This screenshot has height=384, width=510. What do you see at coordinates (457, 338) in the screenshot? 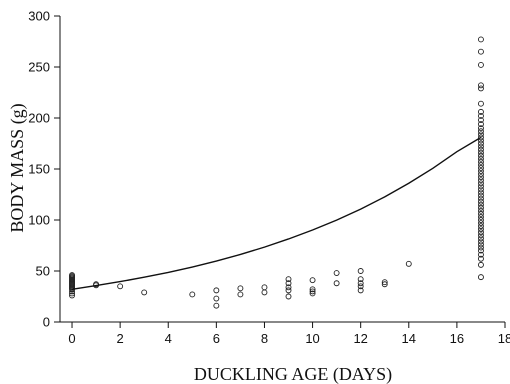
I see `x-tick-label: 16` at bounding box center [457, 338].